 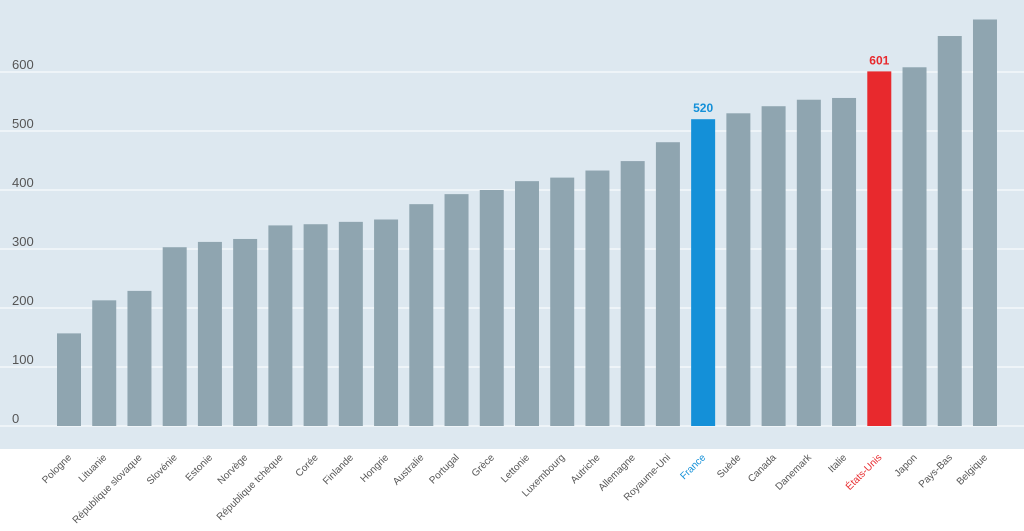 I want to click on bar-danemark, so click(x=808, y=262).